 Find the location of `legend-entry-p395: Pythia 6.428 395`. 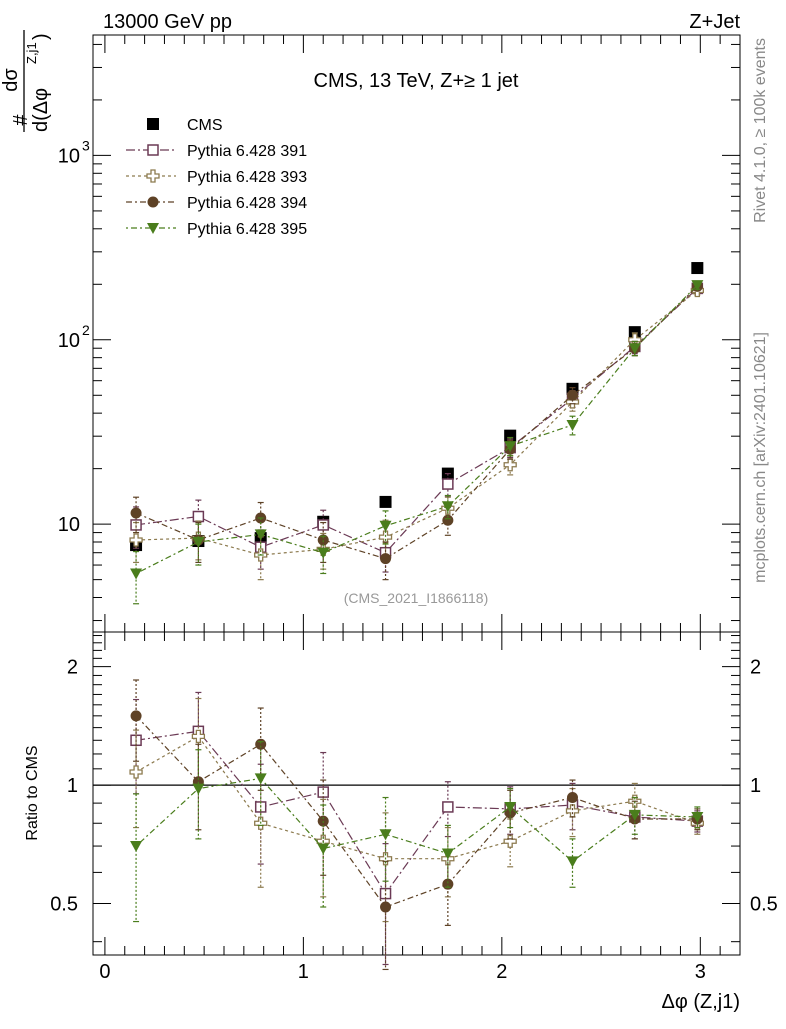

legend-entry-p395: Pythia 6.428 395 is located at coordinates (216, 229).